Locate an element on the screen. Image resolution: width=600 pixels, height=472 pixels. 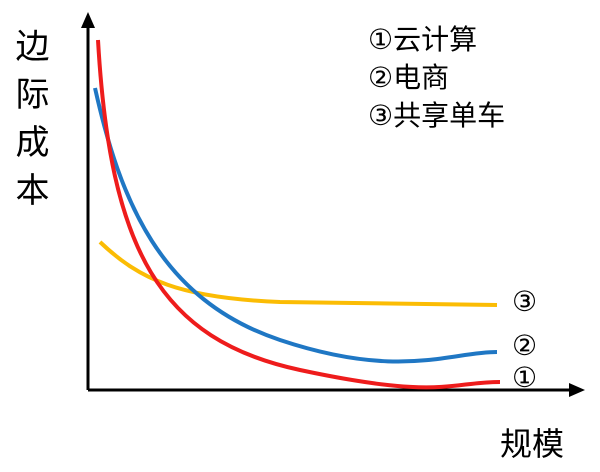
curve-label: ③ is located at coordinates (525, 301).